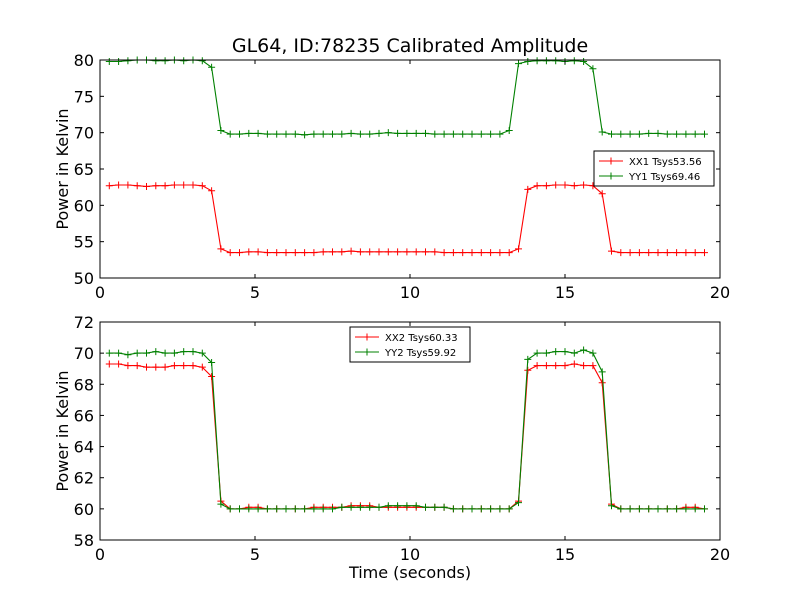 Image resolution: width=800 pixels, height=600 pixels. I want to click on y-tick-label: 65, so click(84, 169).